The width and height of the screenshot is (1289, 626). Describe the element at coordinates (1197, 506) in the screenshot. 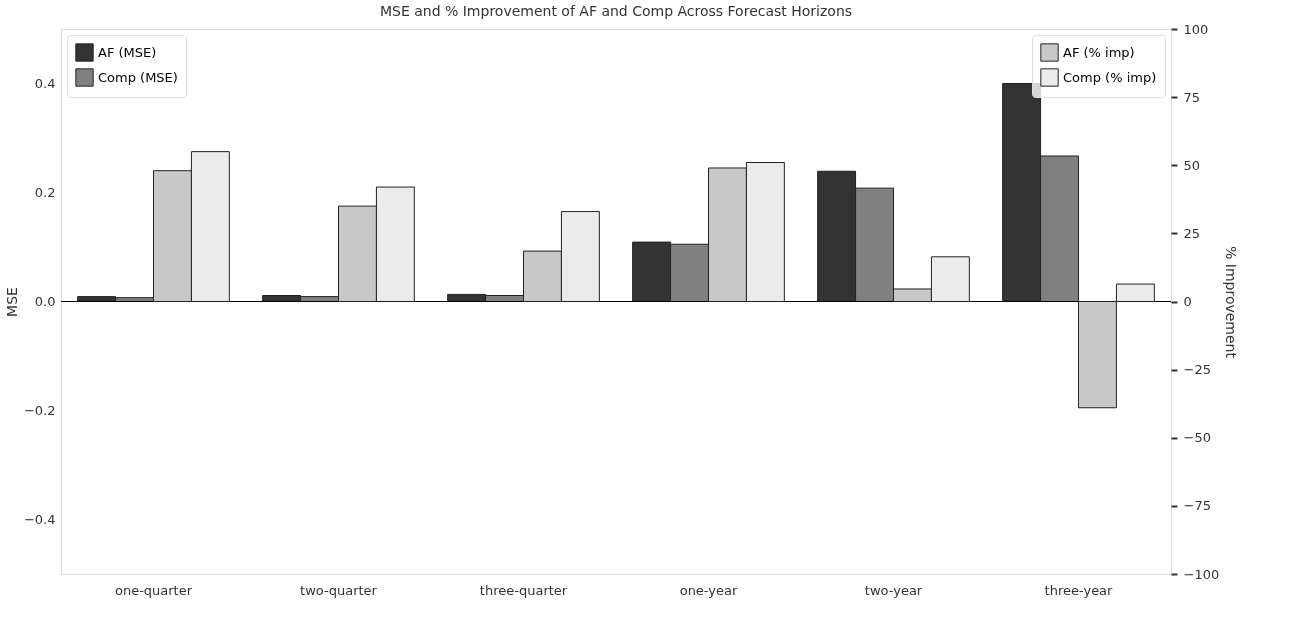

I see `y2-tick-label: −75` at that location.